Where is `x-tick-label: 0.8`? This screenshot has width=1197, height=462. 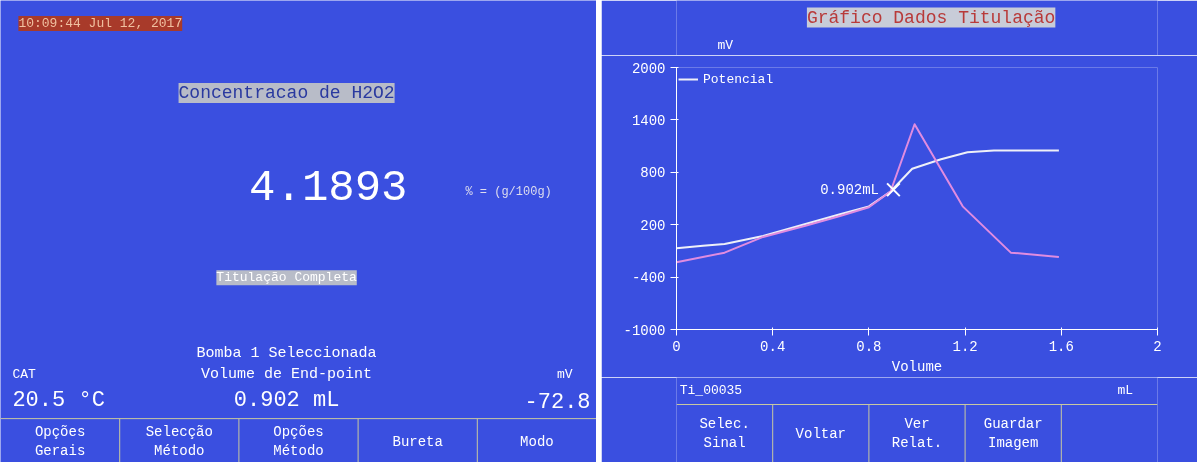
x-tick-label: 0.8 is located at coordinates (869, 346).